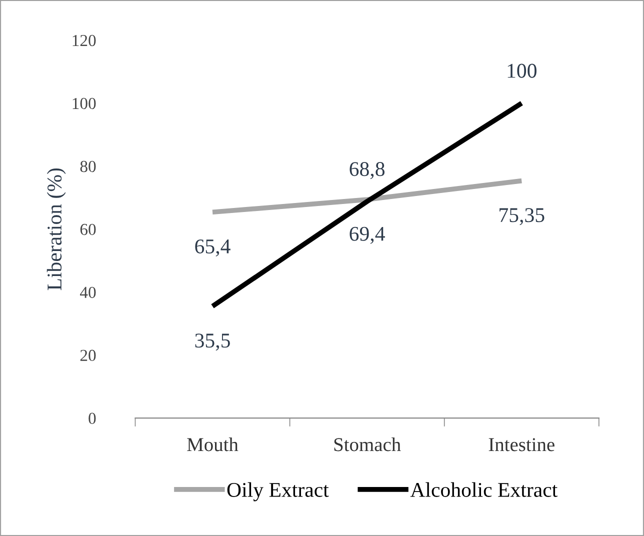 The image size is (644, 536). I want to click on data-label: 65,4, so click(212, 247).